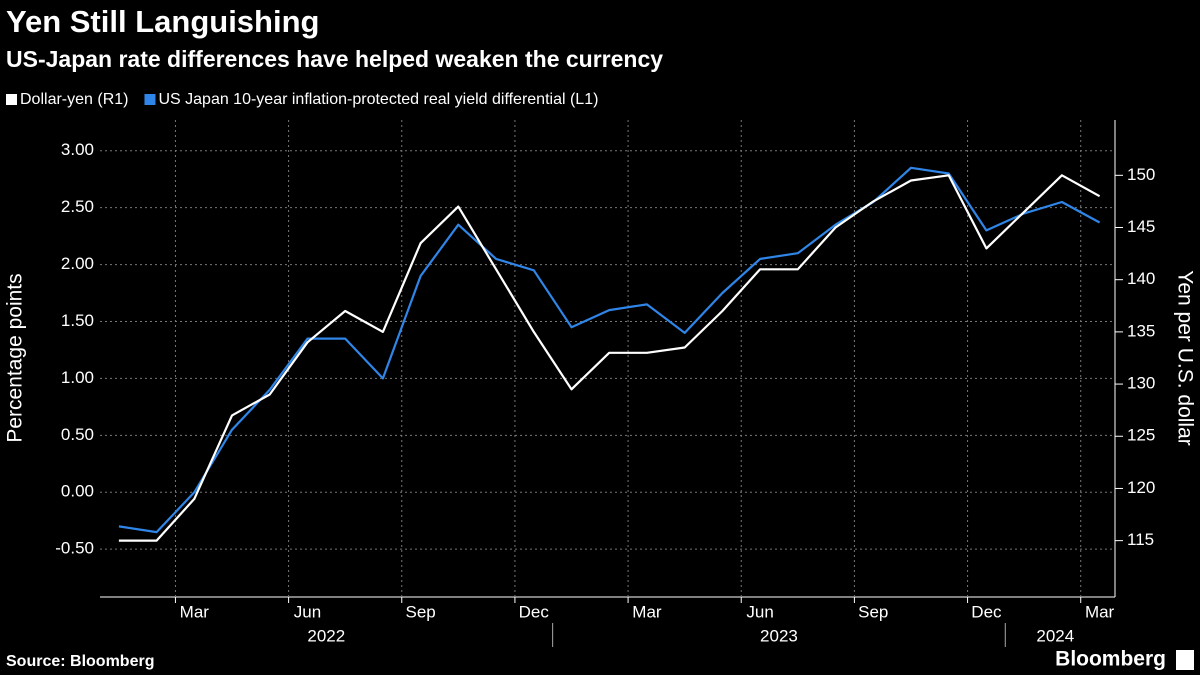 This screenshot has height=675, width=1200. What do you see at coordinates (162, 21) in the screenshot?
I see `chart-title: Yen Still Languishing` at bounding box center [162, 21].